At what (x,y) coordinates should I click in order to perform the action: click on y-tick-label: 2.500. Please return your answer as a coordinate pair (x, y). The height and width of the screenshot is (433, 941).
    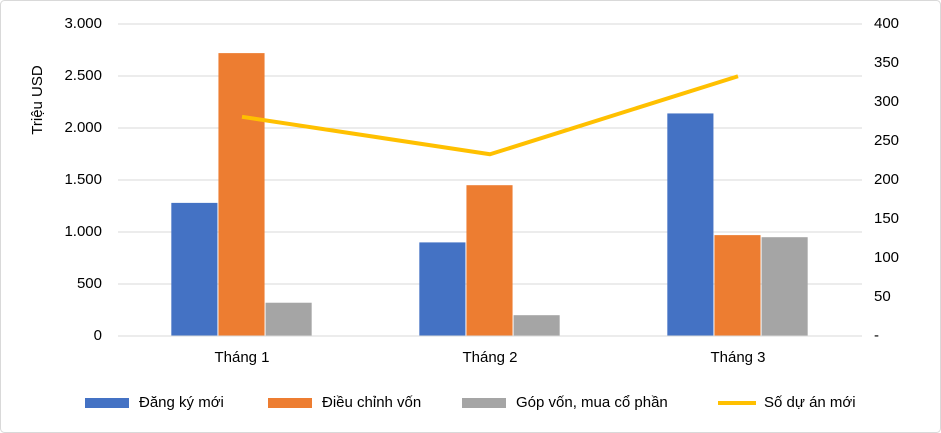
    Looking at the image, I should click on (83, 75).